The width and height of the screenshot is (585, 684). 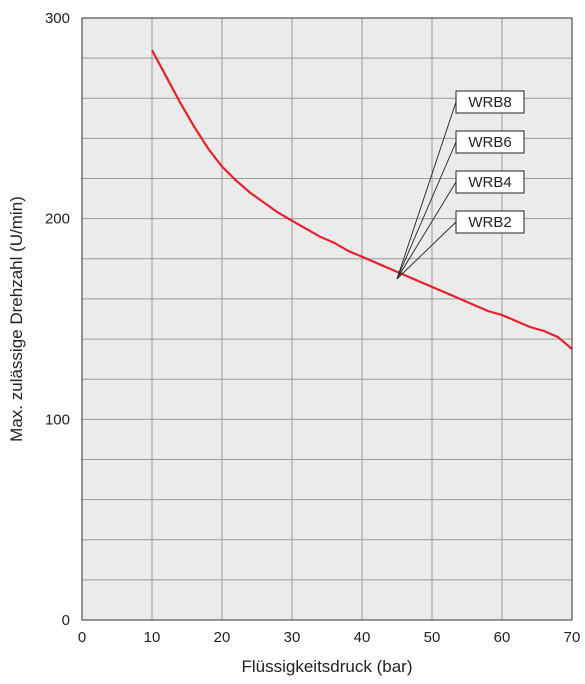 I want to click on x-tick-label: 40, so click(x=362, y=637).